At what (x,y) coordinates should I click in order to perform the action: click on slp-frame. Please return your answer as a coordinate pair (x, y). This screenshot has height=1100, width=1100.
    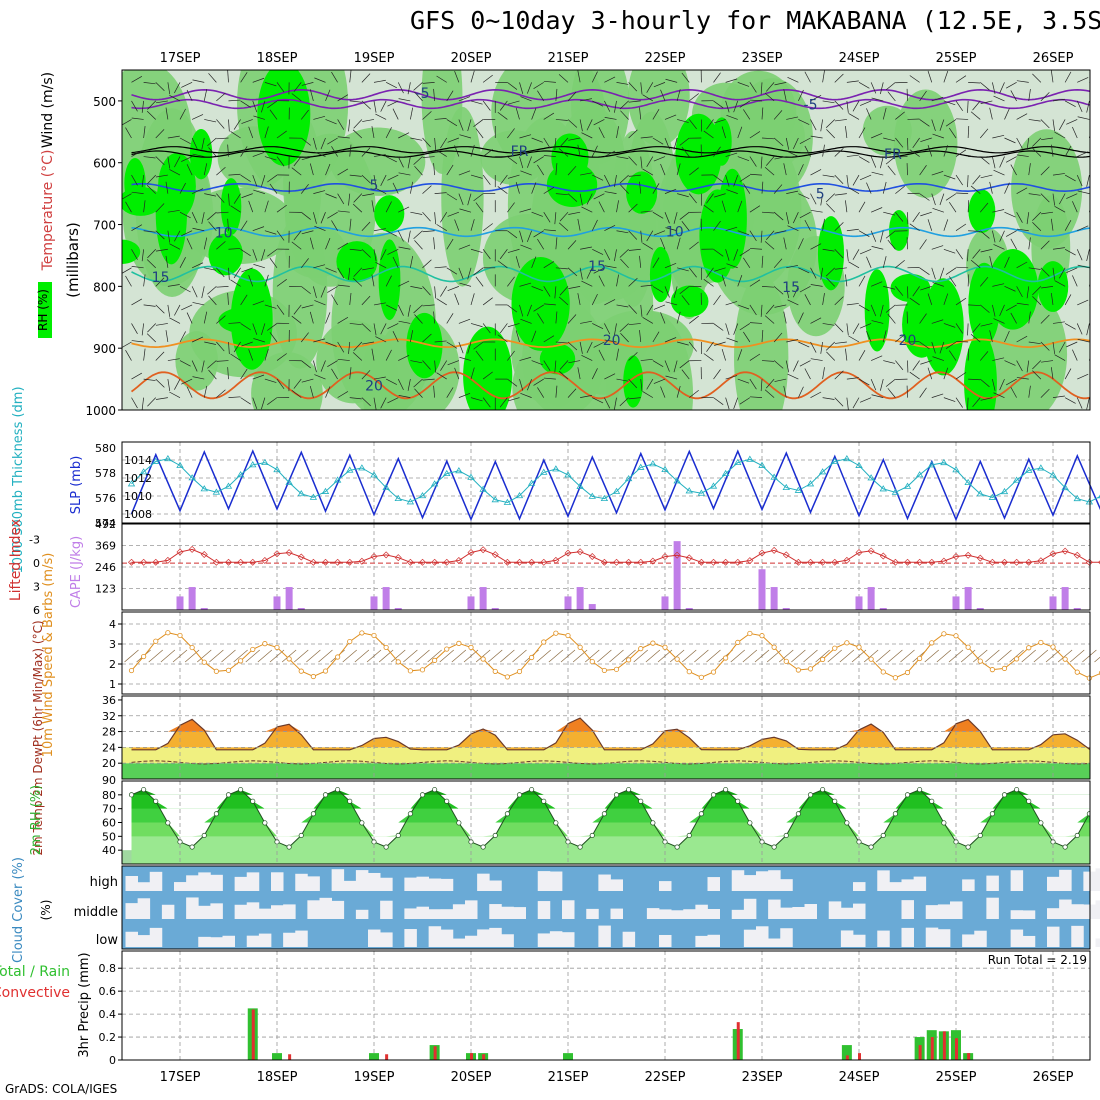
    Looking at the image, I should click on (606, 482).